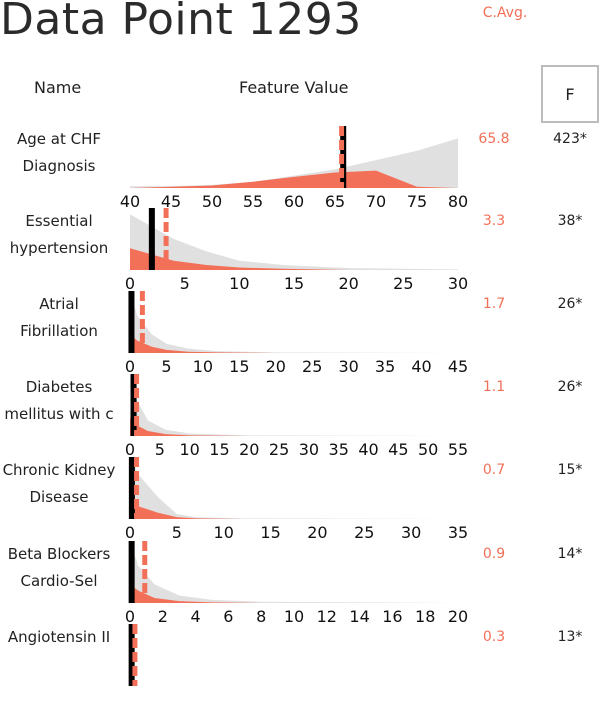  Describe the element at coordinates (212, 201) in the screenshot. I see `x-tick-label: 50` at that location.